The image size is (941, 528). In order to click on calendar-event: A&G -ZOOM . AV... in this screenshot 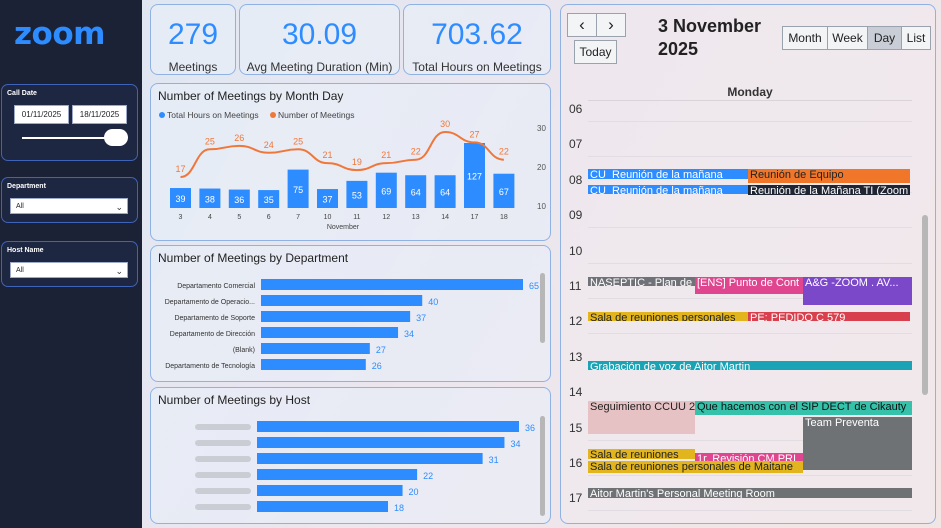, I will do `click(857, 291)`.